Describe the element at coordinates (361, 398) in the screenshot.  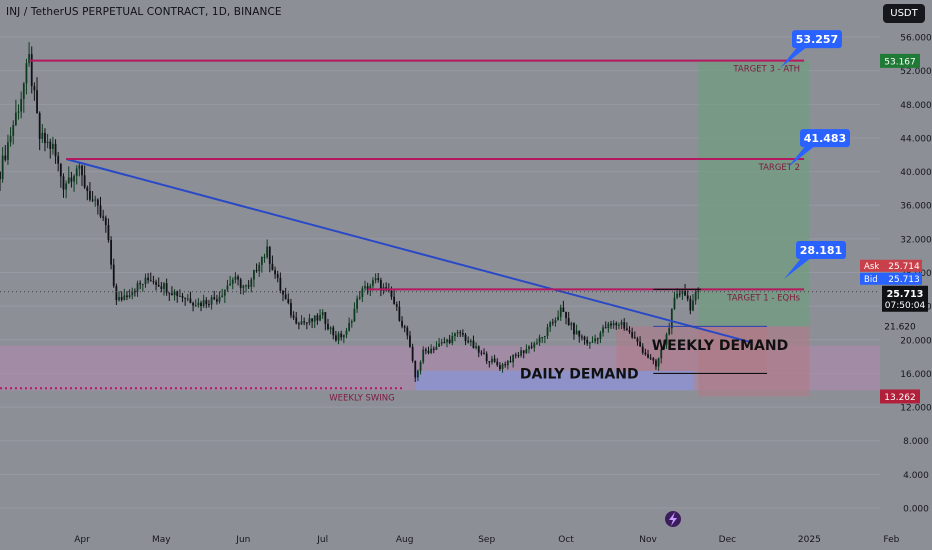
I see `weekly-swing-label: WEEKLY SWING` at that location.